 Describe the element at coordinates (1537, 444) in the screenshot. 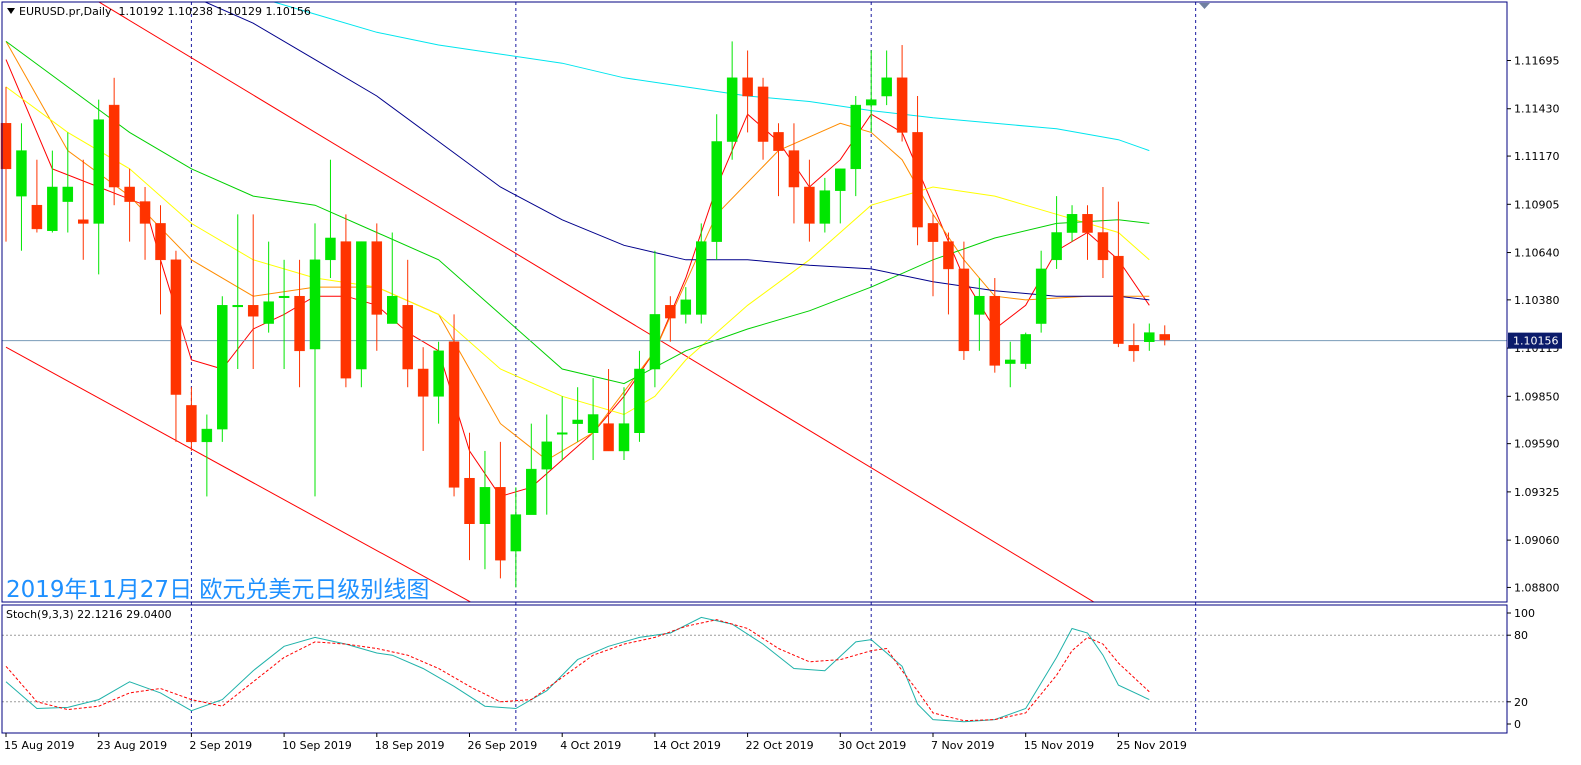

I see `price-tick-label: 1.09590` at that location.